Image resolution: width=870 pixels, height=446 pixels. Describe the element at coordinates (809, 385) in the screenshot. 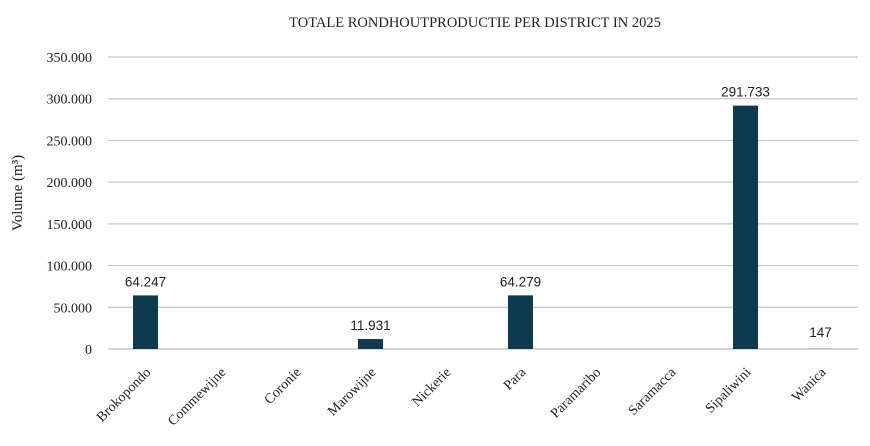

I see `category-label: Wanica` at that location.